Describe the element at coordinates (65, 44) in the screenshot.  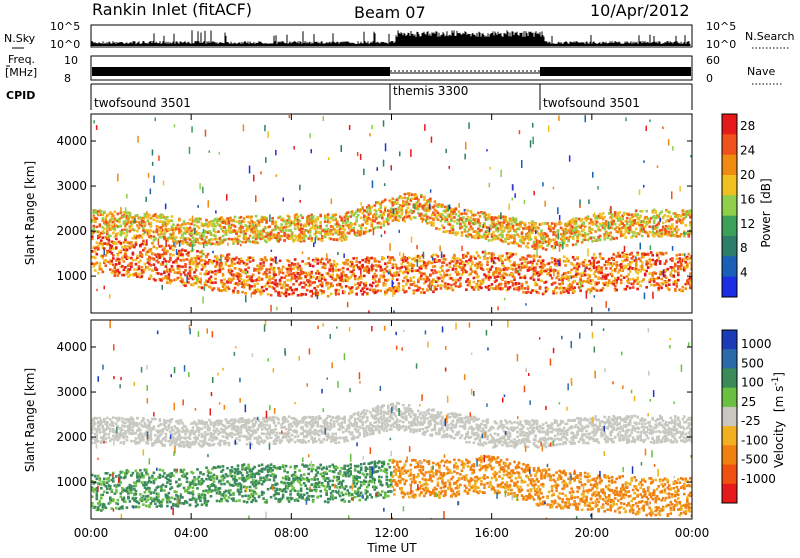
I see `nsky-tick-bottom: 10^0` at that location.